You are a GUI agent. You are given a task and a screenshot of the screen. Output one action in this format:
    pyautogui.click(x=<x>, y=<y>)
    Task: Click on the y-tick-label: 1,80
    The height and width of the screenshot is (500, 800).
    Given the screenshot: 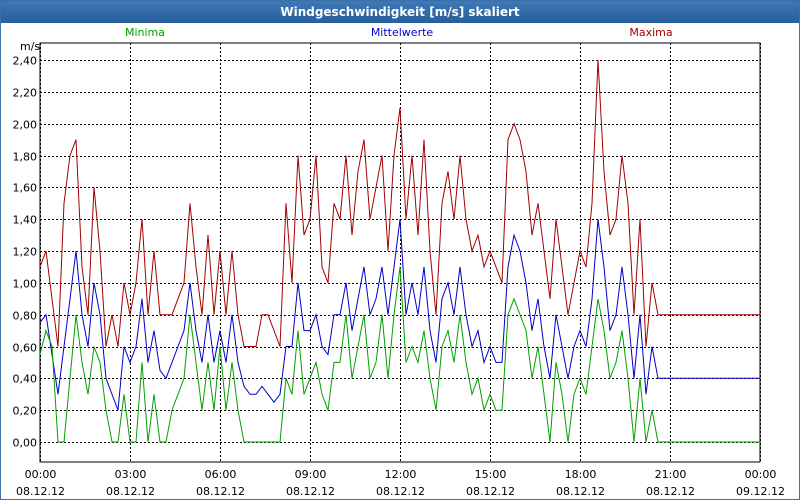 What is the action you would take?
    pyautogui.click(x=25, y=157)
    